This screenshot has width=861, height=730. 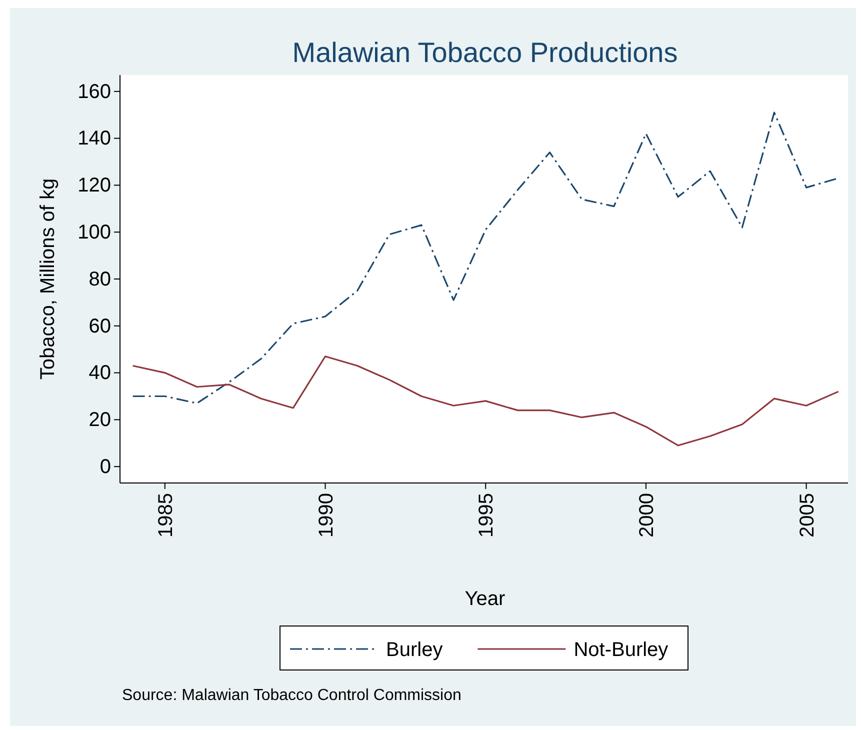 What do you see at coordinates (326, 515) in the screenshot?
I see `x-tick-label: 1990` at bounding box center [326, 515].